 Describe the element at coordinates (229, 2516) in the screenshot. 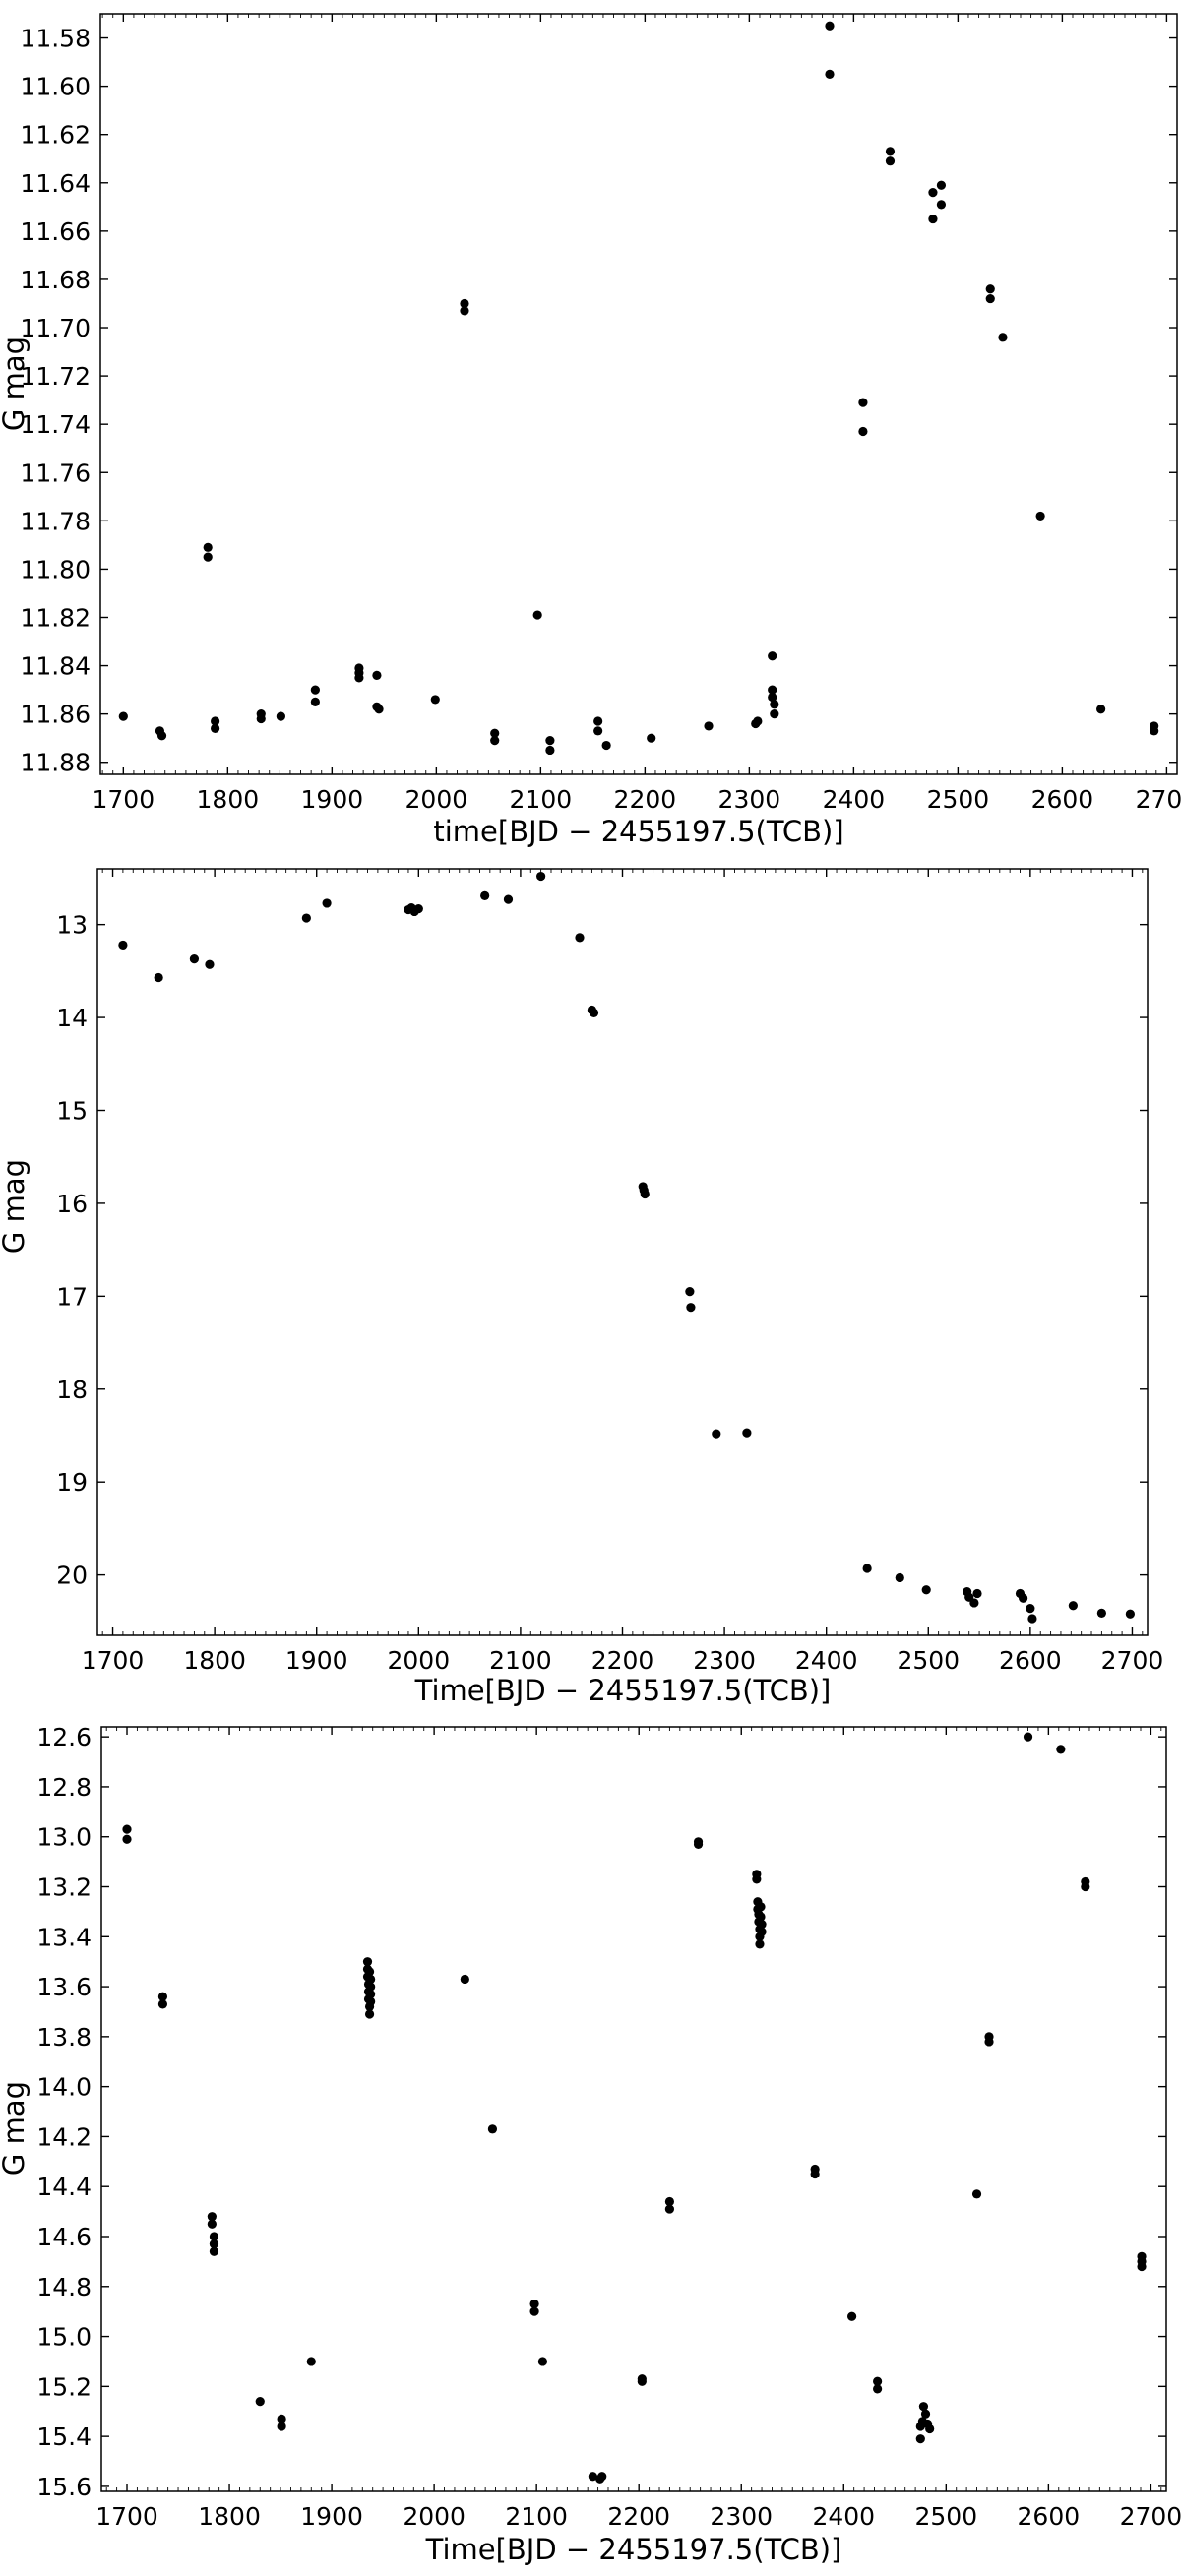

I see `chart-3-x-tick-label: 1800` at that location.